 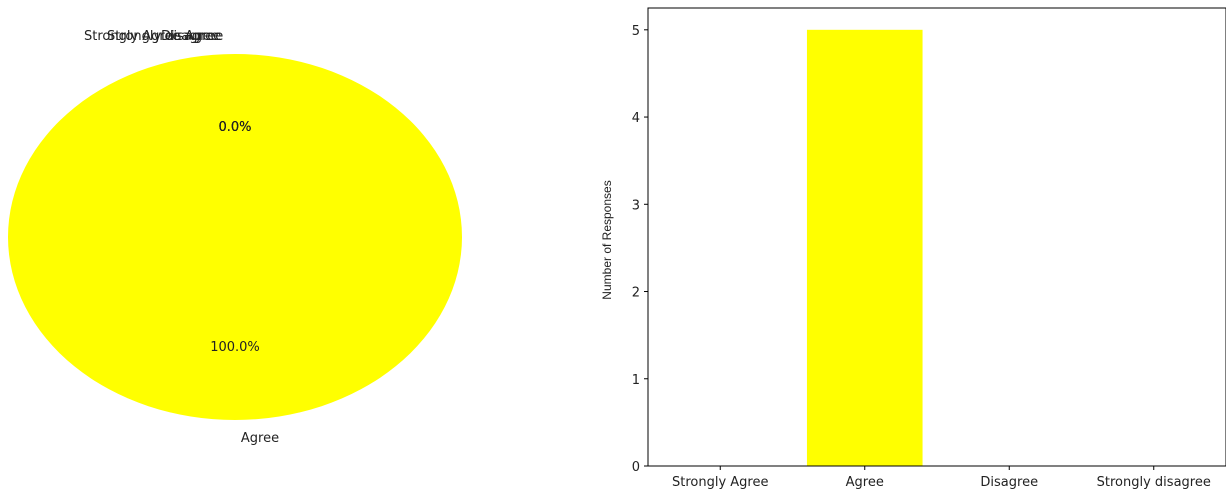 What do you see at coordinates (204, 36) in the screenshot?
I see `pie-label-agree-top: Agree` at bounding box center [204, 36].